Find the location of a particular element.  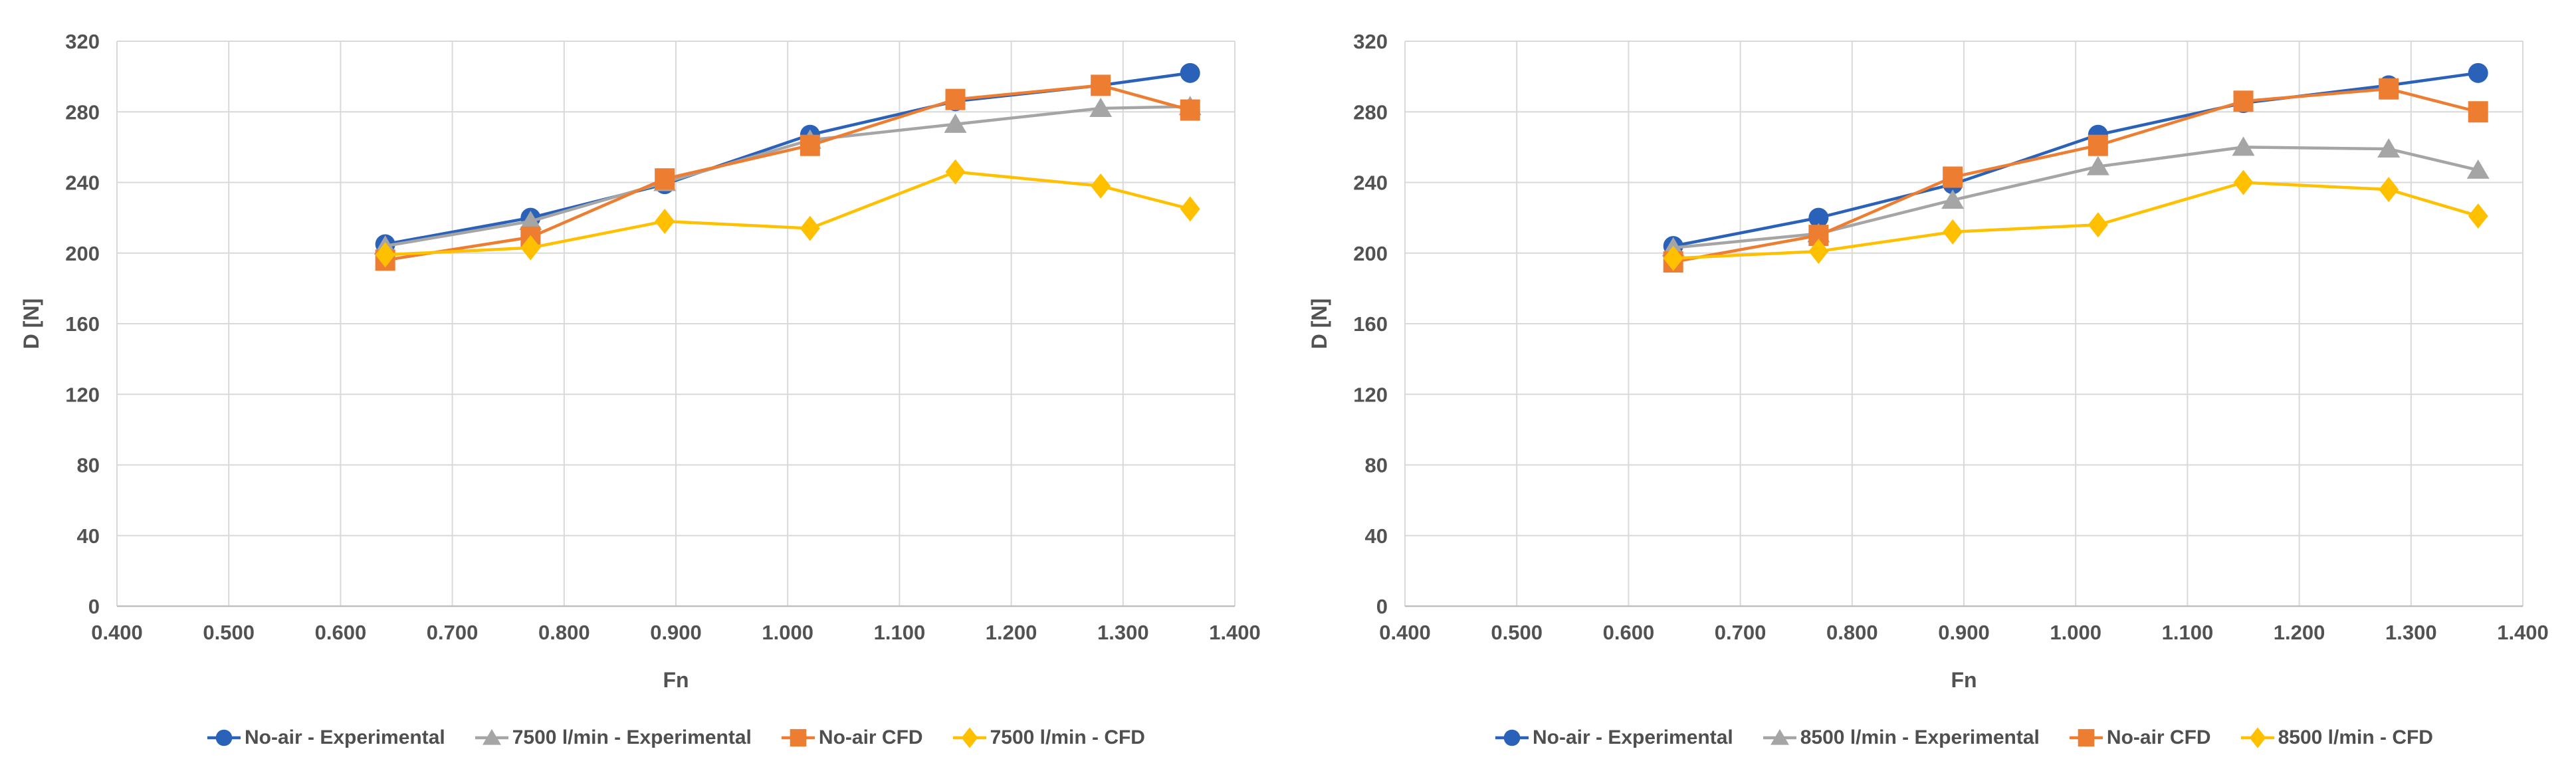

legend-item-8500-l-min-experimental: 8500 l/min - Experimental is located at coordinates (1901, 737).